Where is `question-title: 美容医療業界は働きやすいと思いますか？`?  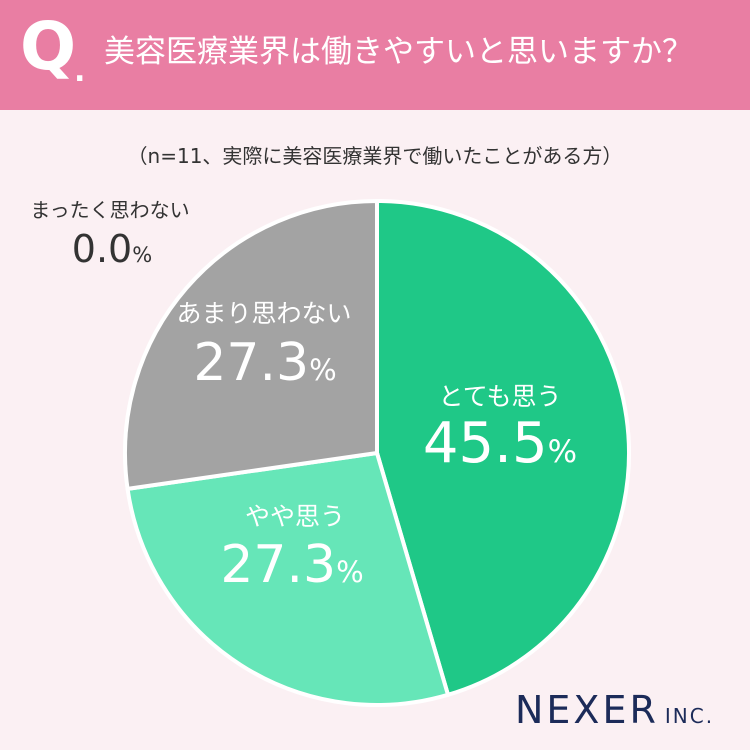 question-title: 美容医療業界は働きやすいと思いますか？ is located at coordinates (398, 52).